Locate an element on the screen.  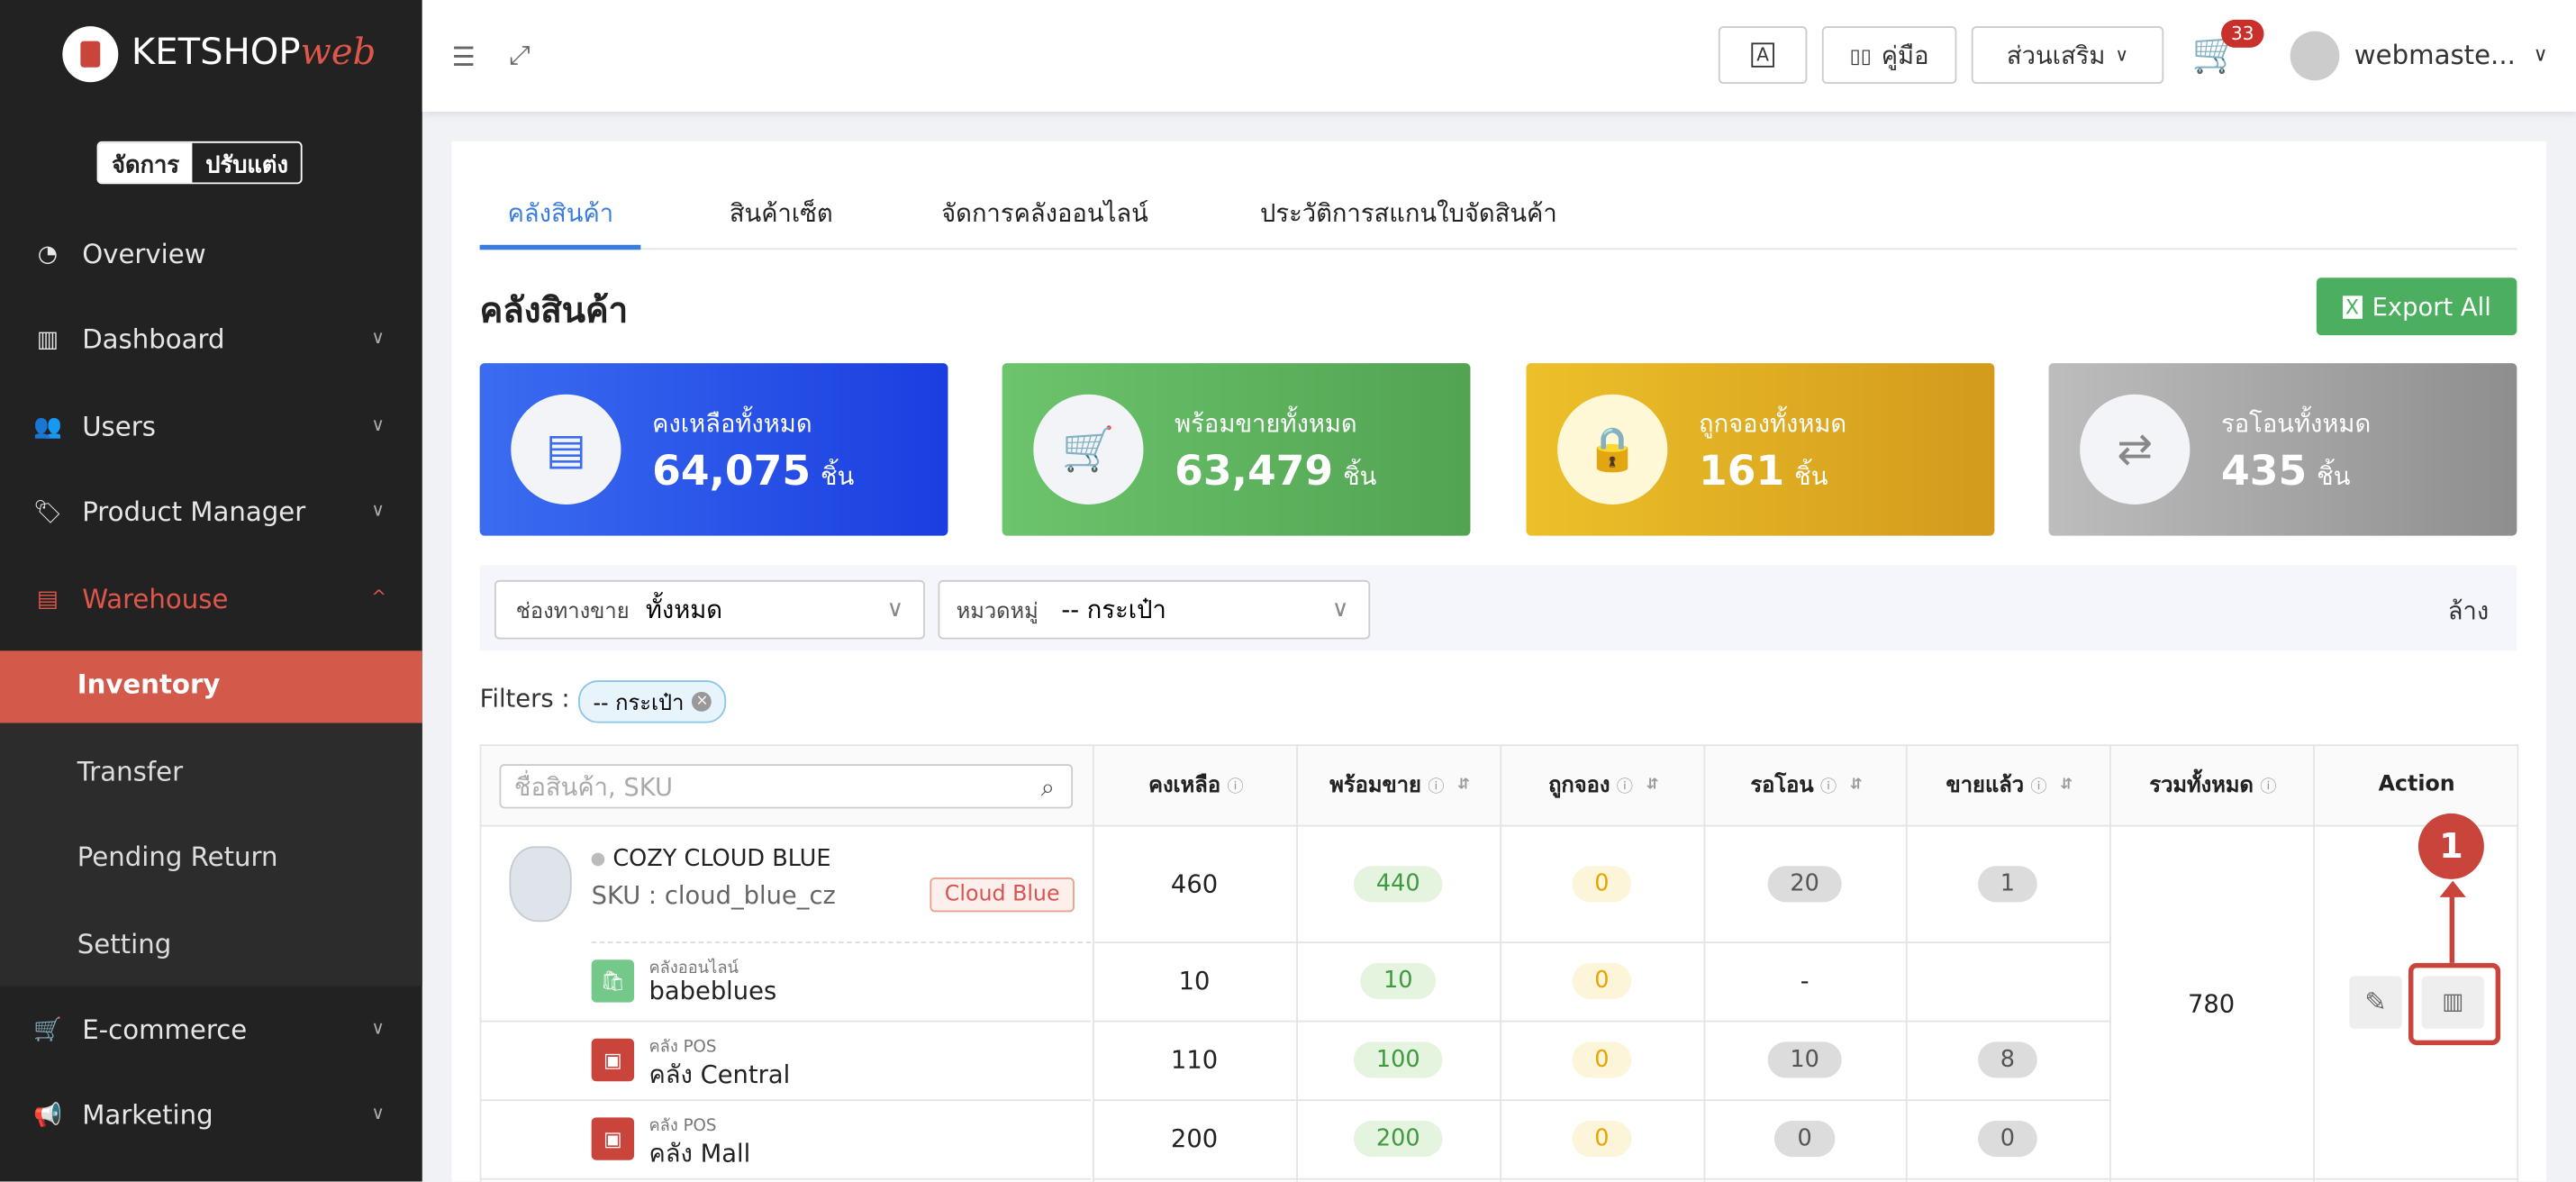
translate-button: A is located at coordinates (1763, 55).